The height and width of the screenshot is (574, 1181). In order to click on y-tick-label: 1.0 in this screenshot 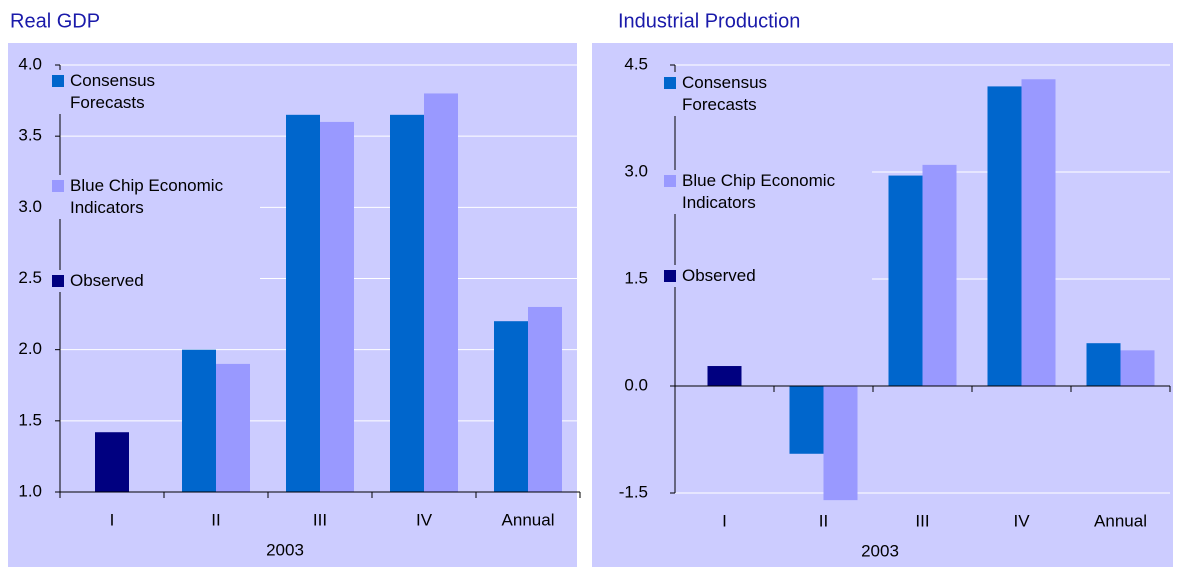, I will do `click(30, 490)`.